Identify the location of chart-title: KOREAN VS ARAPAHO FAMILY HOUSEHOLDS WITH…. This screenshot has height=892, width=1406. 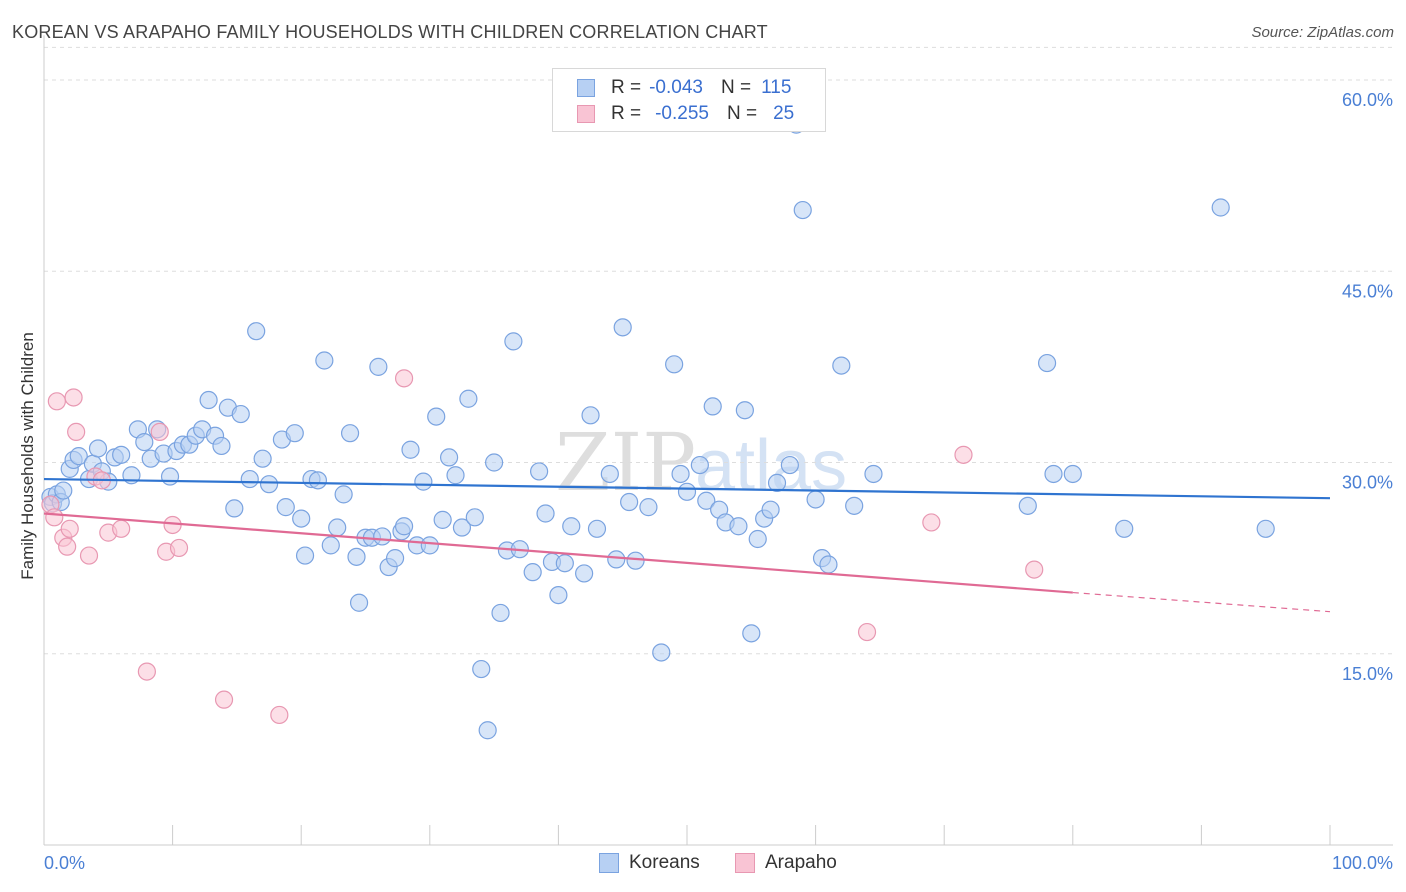
(390, 32).